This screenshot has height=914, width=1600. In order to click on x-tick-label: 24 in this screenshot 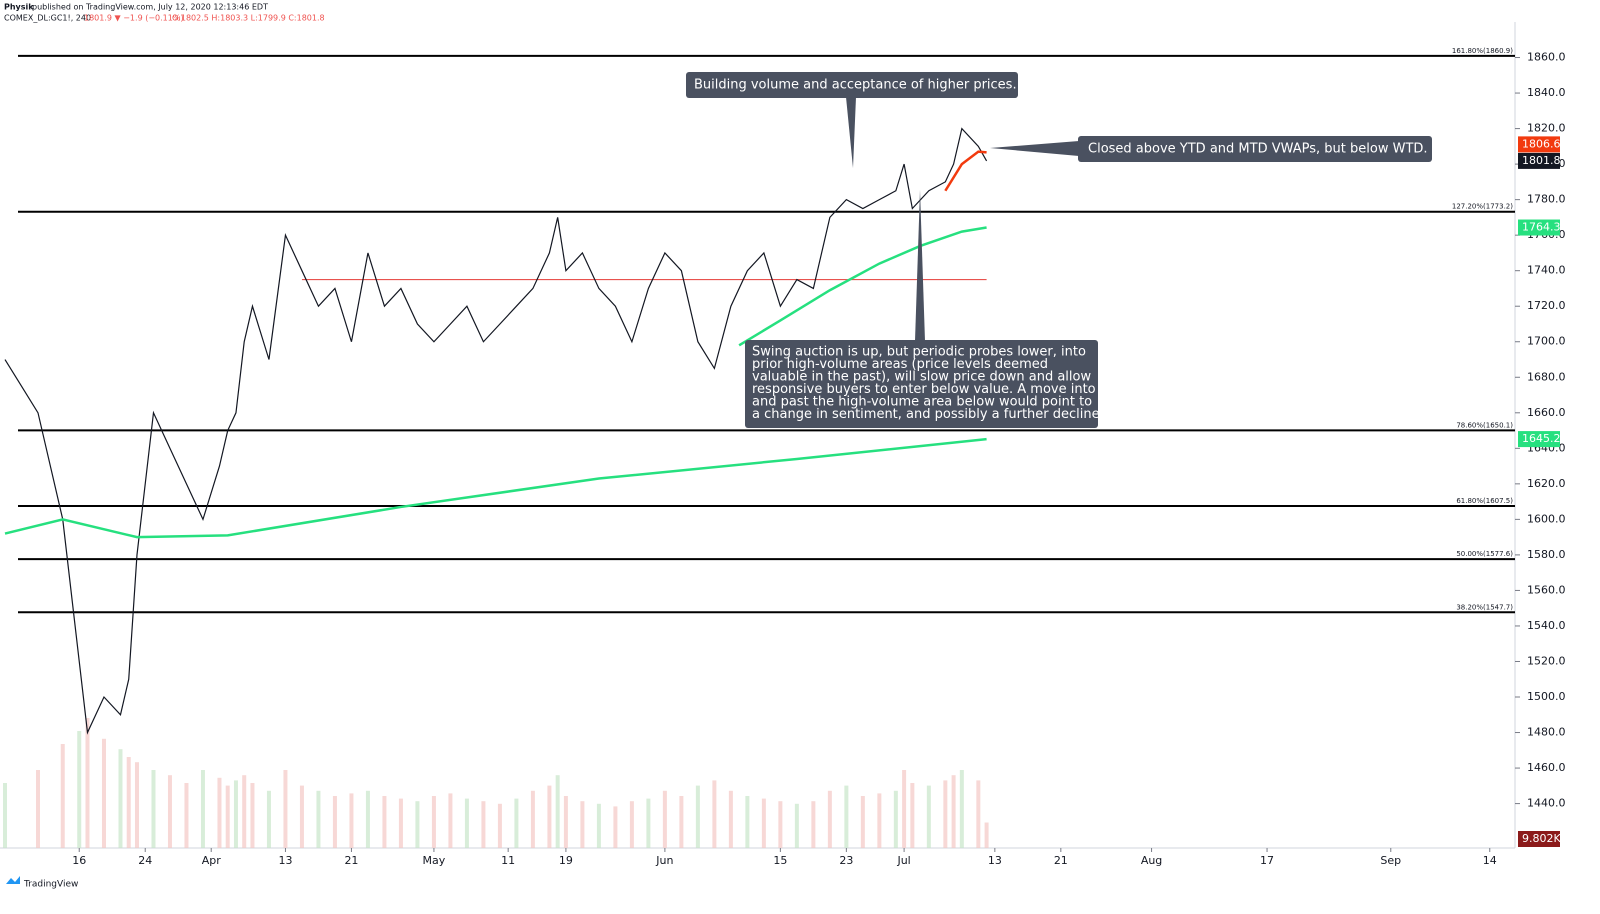, I will do `click(145, 860)`.